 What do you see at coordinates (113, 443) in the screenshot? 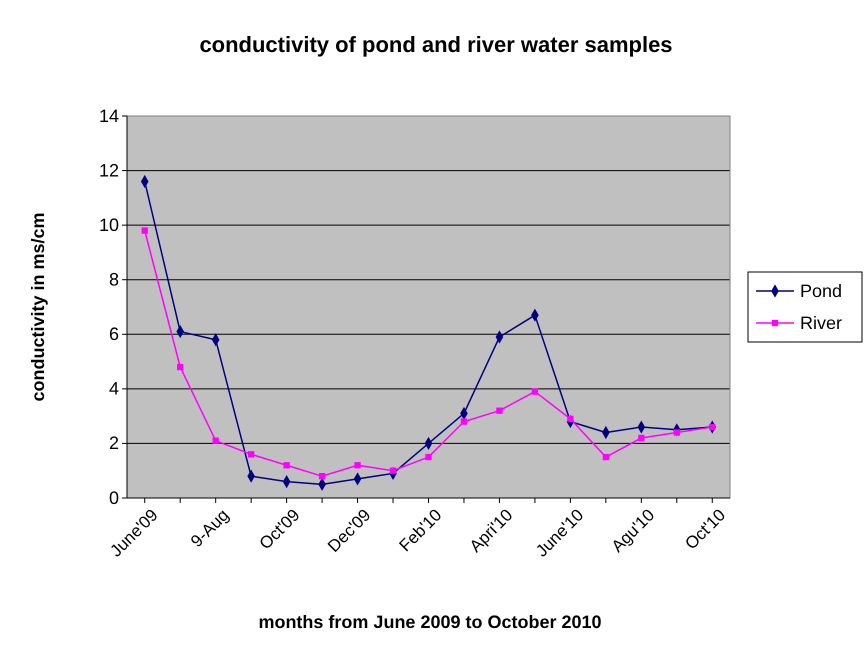
I see `y-tick-label: 2` at bounding box center [113, 443].